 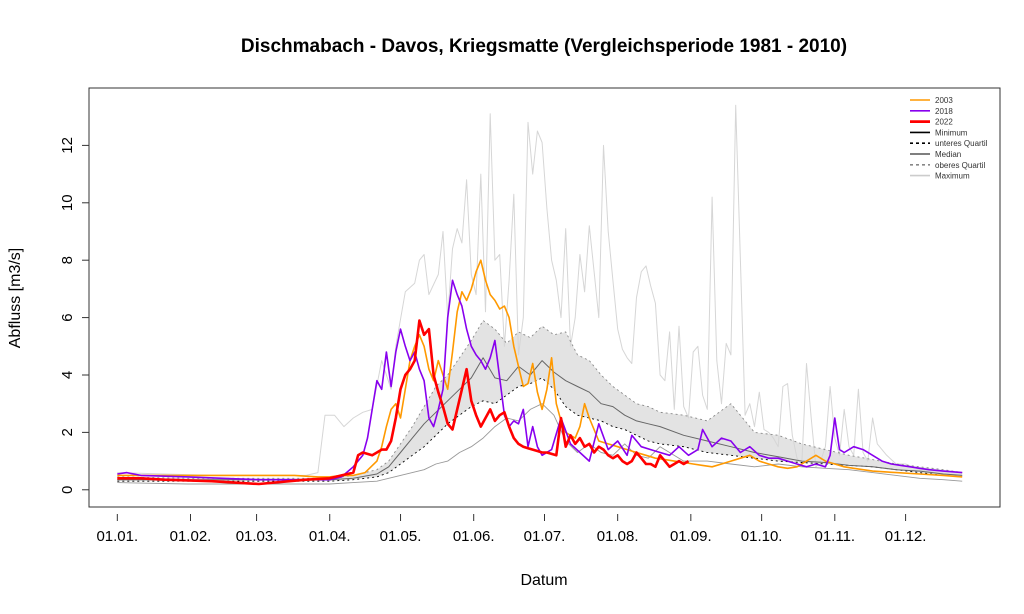 What do you see at coordinates (67, 317) in the screenshot?
I see `y-tick-label: 6` at bounding box center [67, 317].